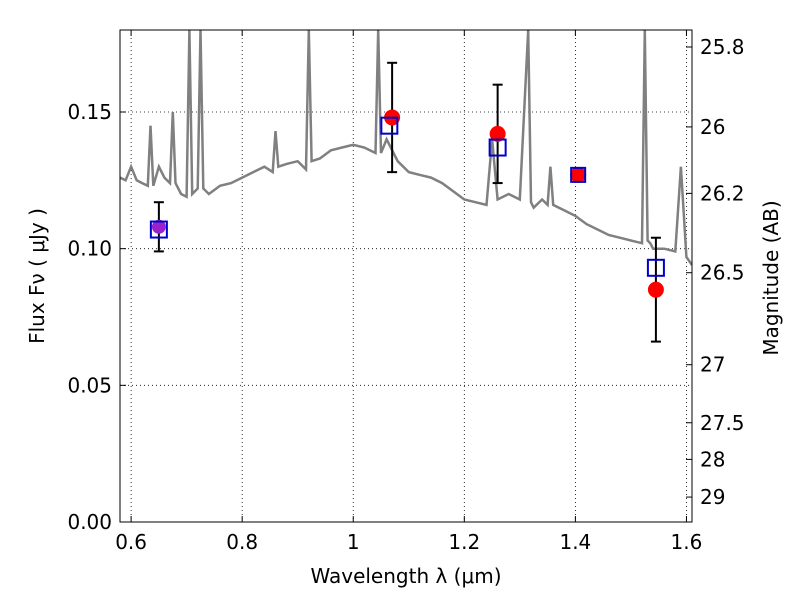 This screenshot has width=800, height=600. What do you see at coordinates (464, 542) in the screenshot?
I see `x-tick-label: 1.2` at bounding box center [464, 542].